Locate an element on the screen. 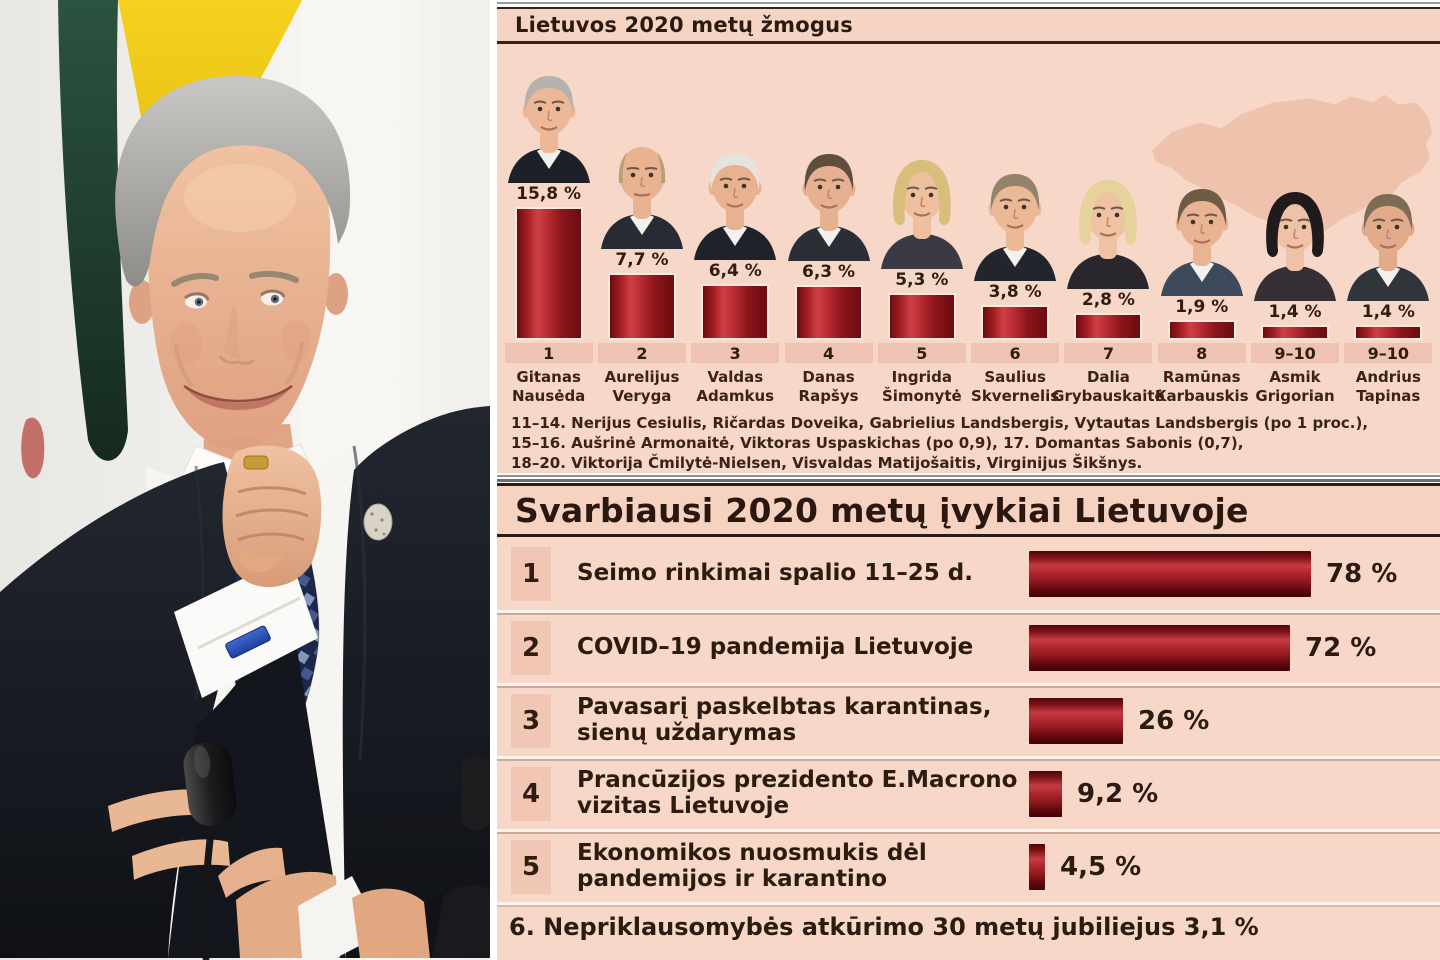 The height and width of the screenshot is (960, 1440). gold-ring is located at coordinates (256, 462).